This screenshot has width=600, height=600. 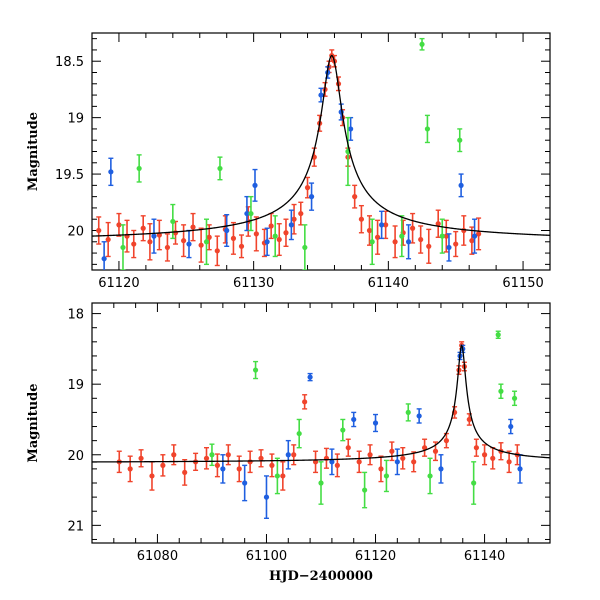 I want to click on y-tick-label: 20, so click(x=75, y=456).